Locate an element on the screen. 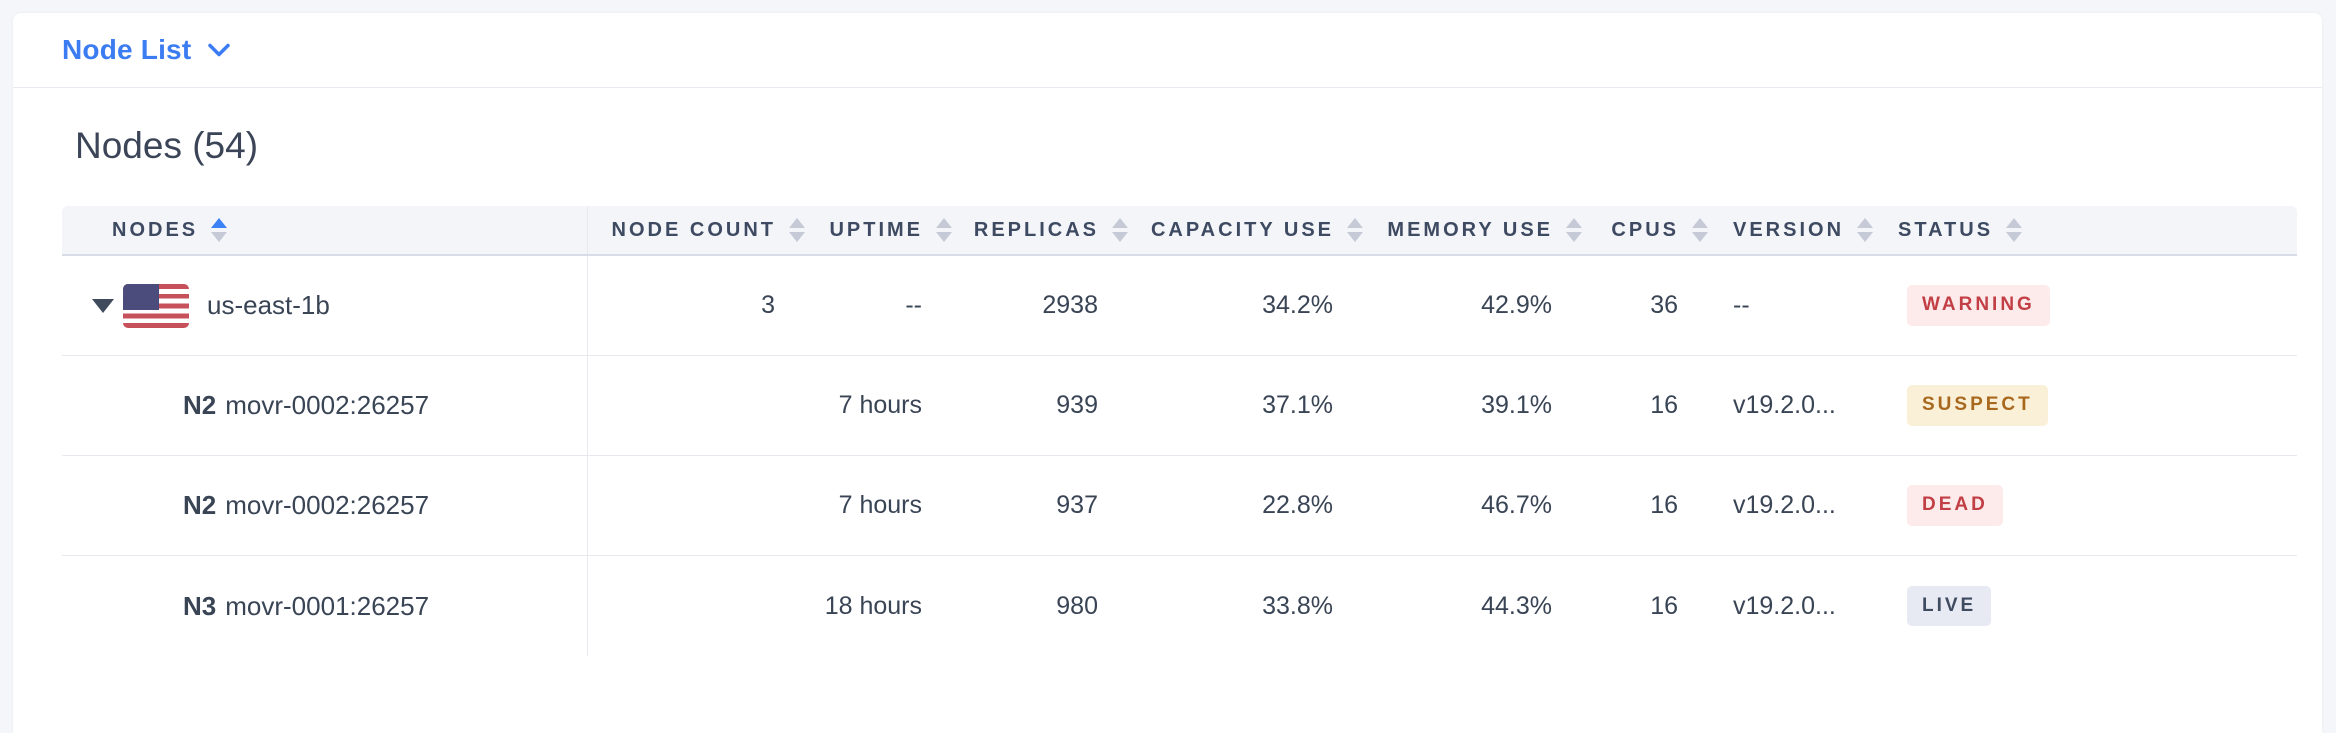  column-header-replicas: REPLICAS is located at coordinates (1040, 230).